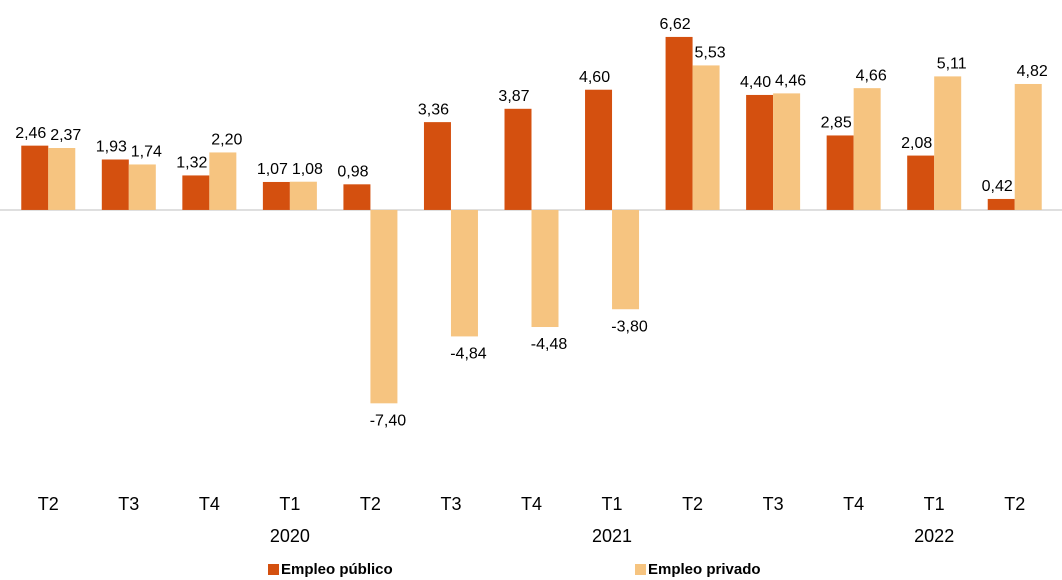  What do you see at coordinates (836, 123) in the screenshot?
I see `value-label: 2,85` at bounding box center [836, 123].